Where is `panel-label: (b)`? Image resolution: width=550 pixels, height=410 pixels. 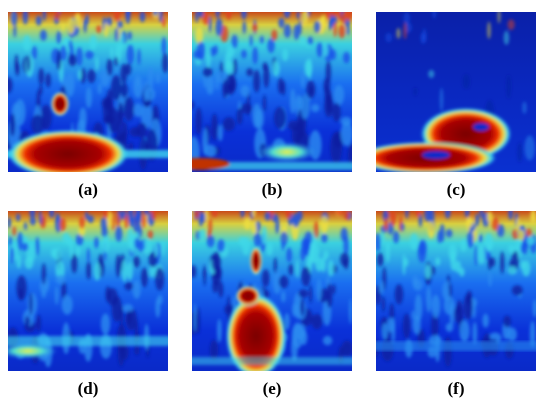
panel-label: (b) is located at coordinates (272, 189).